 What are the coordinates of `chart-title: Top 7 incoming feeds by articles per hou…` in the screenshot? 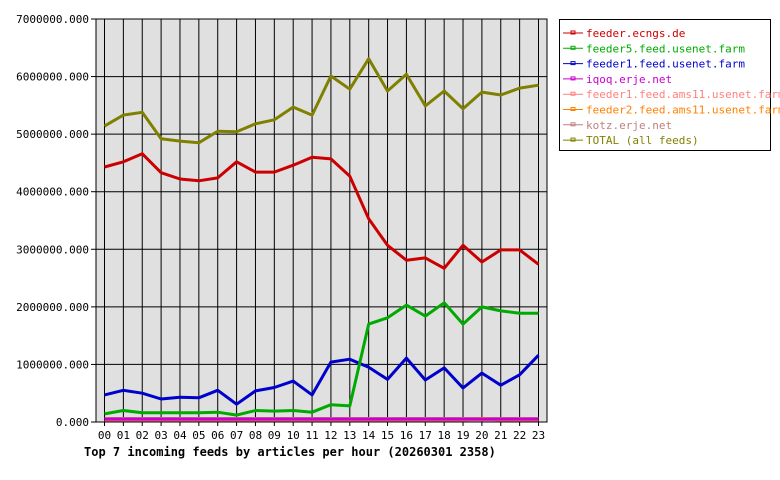 It's located at (290, 452).